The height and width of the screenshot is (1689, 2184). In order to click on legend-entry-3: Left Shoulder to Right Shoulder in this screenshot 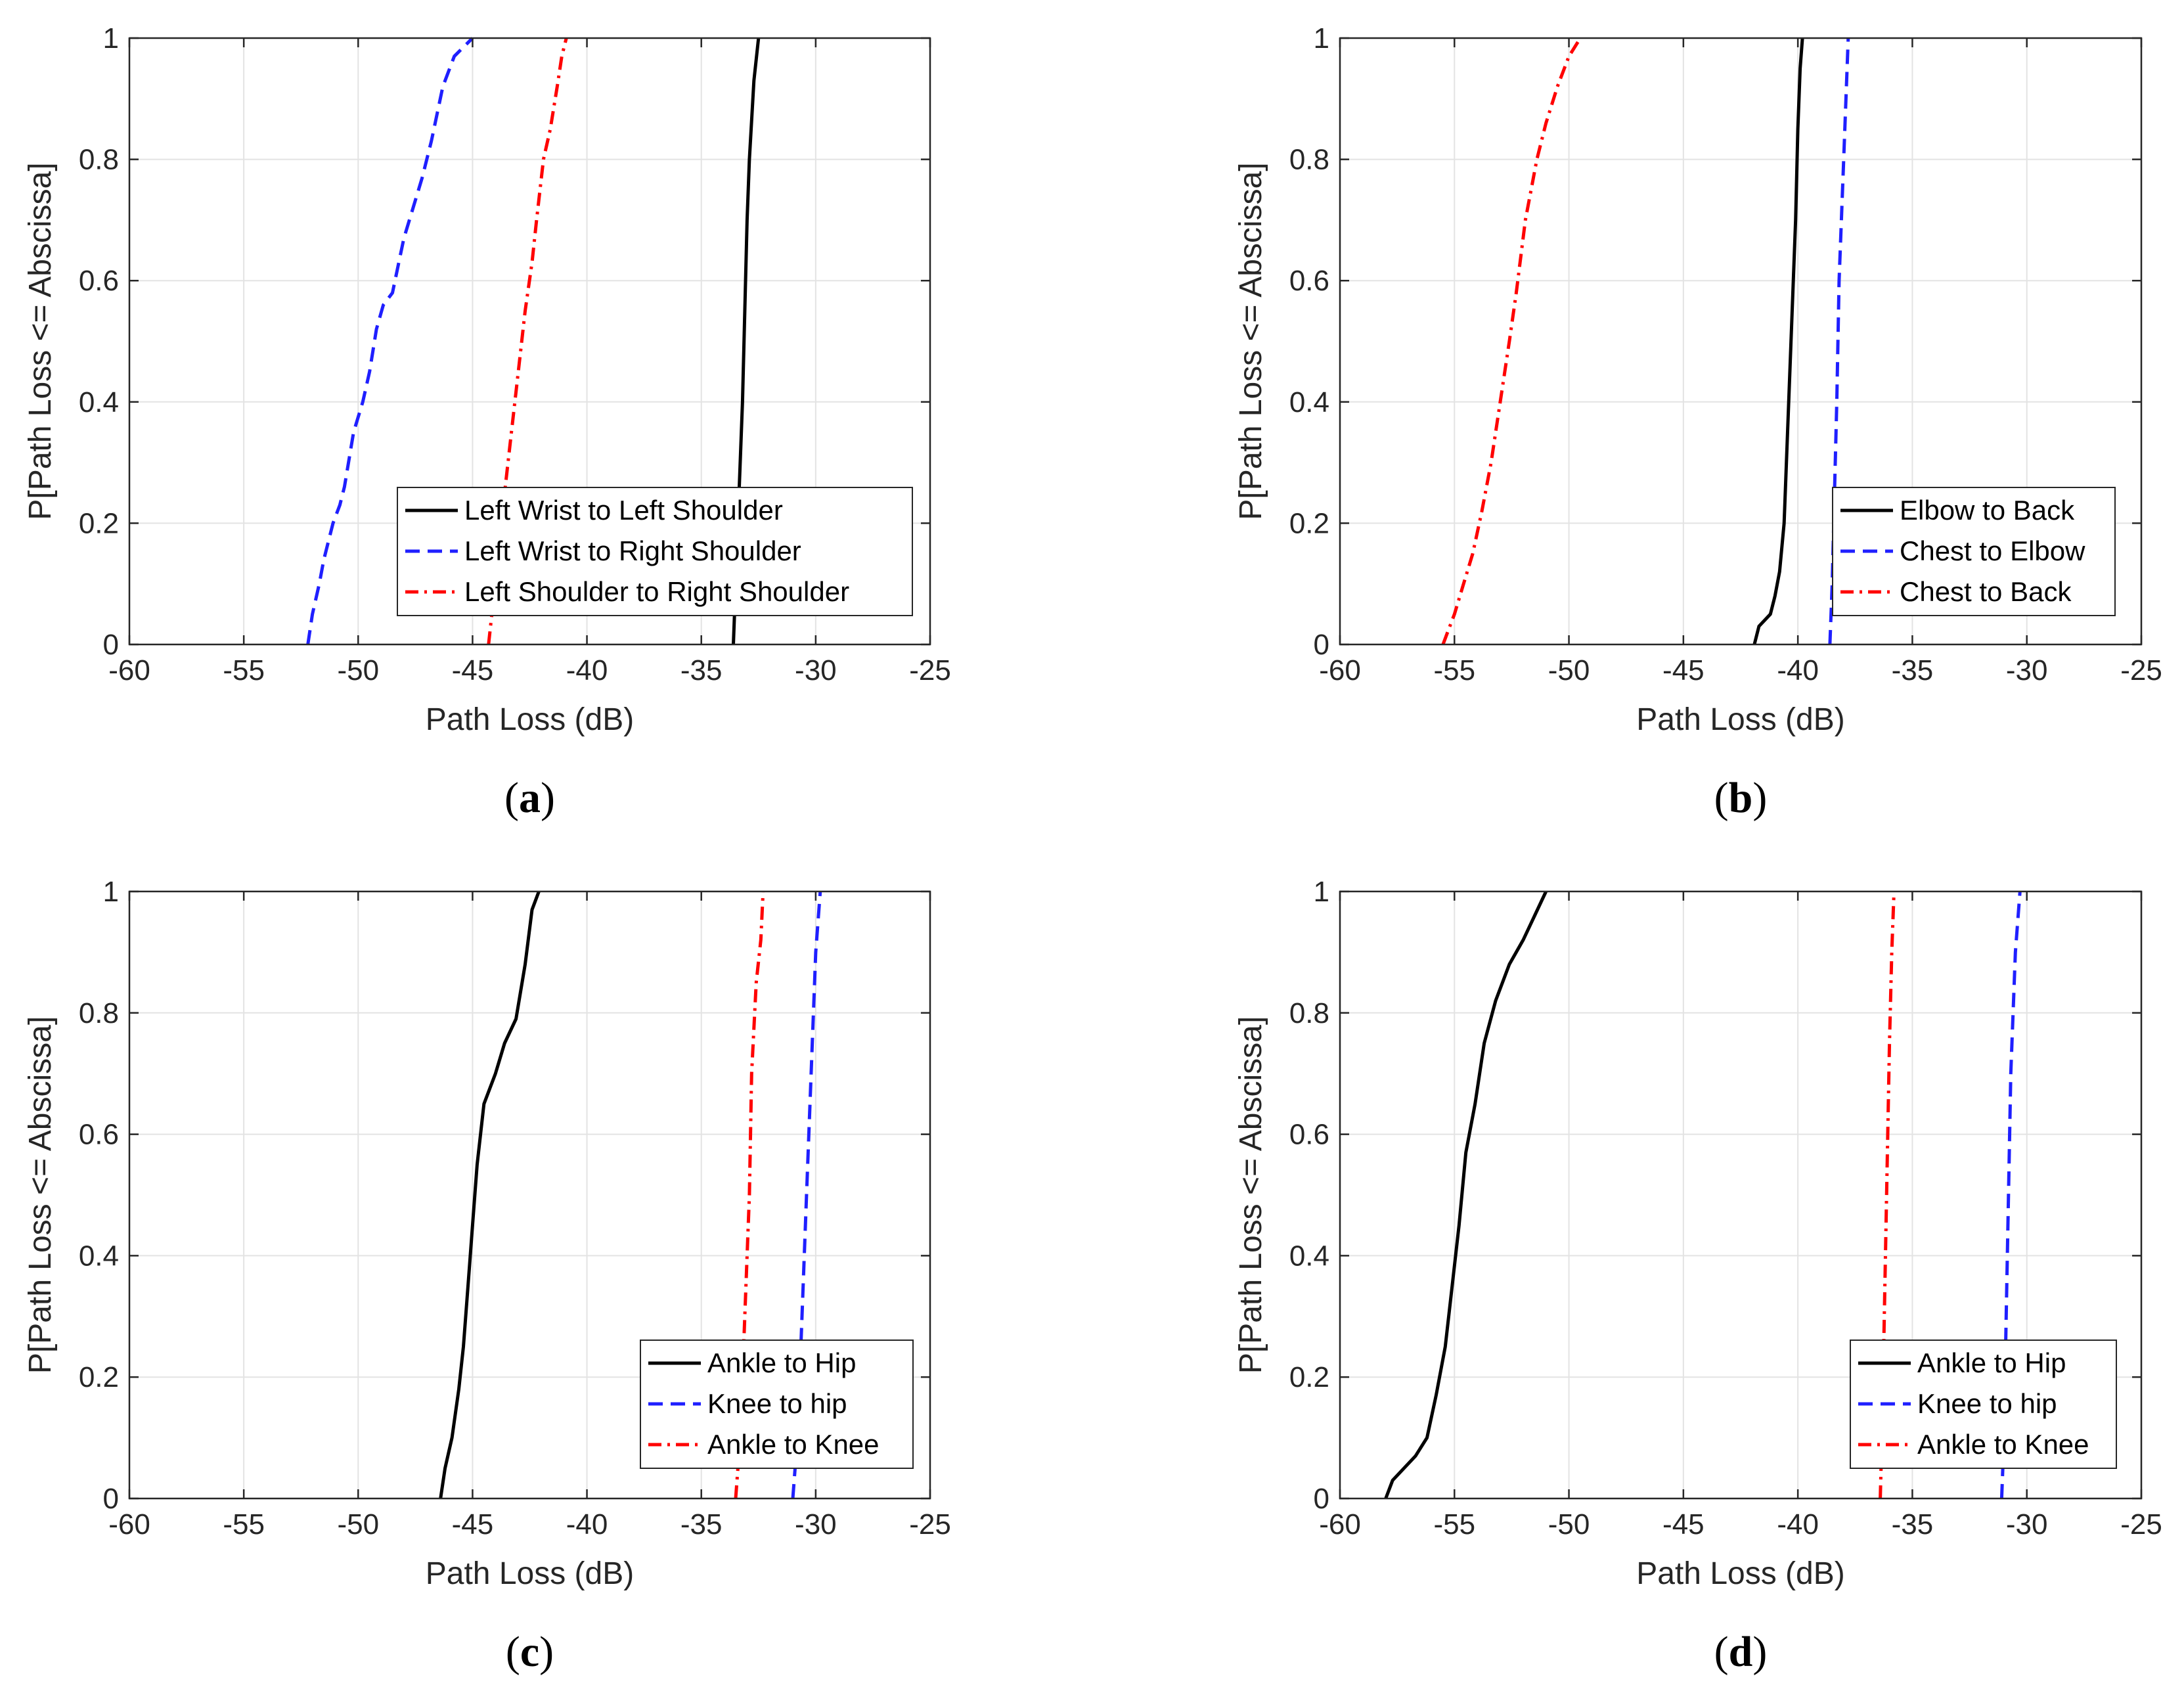, I will do `click(656, 591)`.